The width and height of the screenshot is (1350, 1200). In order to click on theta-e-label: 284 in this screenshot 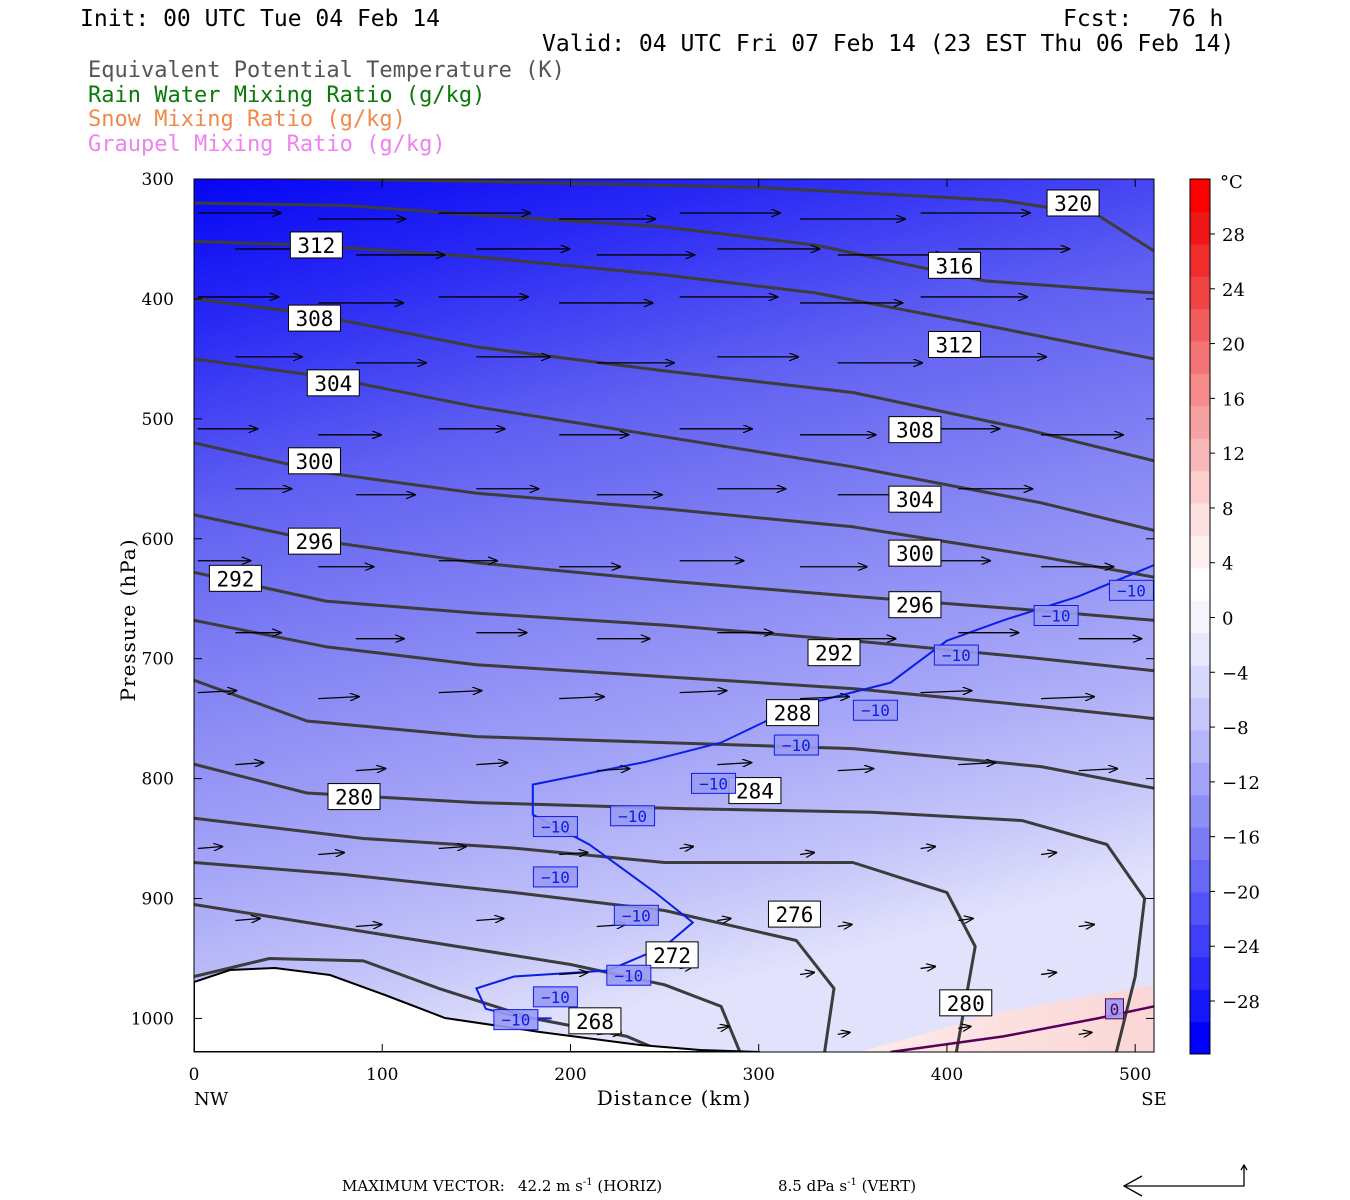, I will do `click(755, 792)`.